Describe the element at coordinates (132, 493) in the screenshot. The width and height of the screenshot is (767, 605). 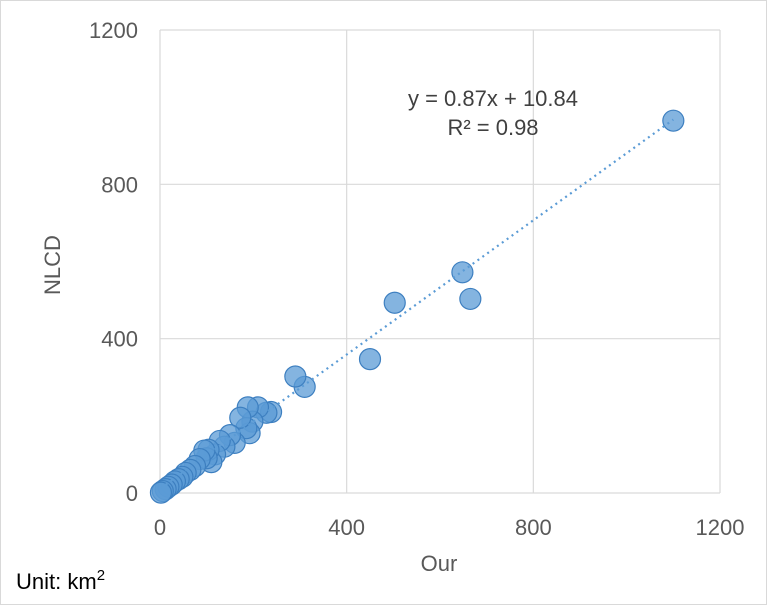
I see `y-tick-label: 0` at that location.